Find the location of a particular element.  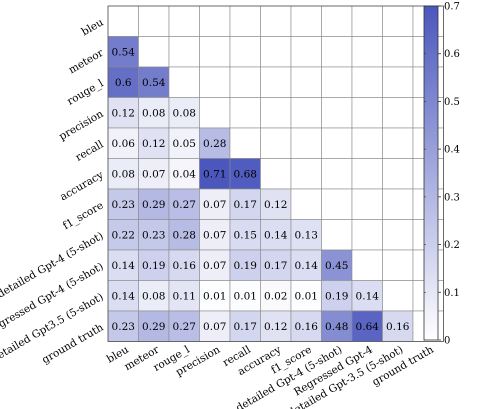

cell-value: 0.28 is located at coordinates (184, 236).